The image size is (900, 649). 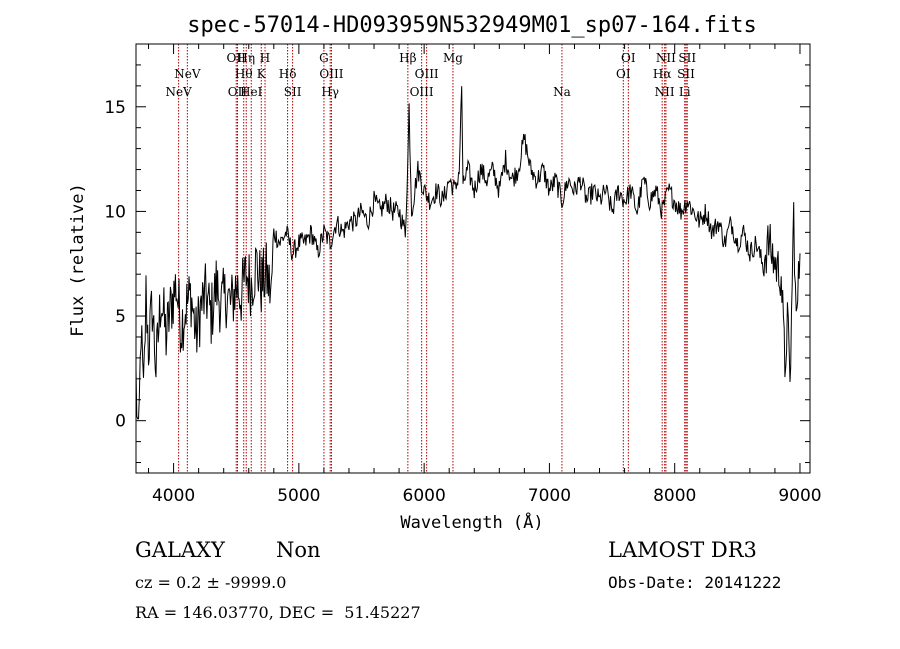 I want to click on emission-line-label: Na, so click(x=562, y=92).